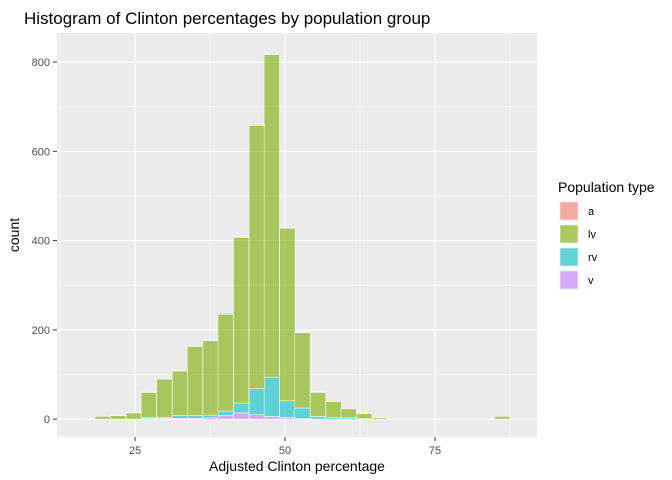  I want to click on y-tick-label: 400, so click(41, 242).